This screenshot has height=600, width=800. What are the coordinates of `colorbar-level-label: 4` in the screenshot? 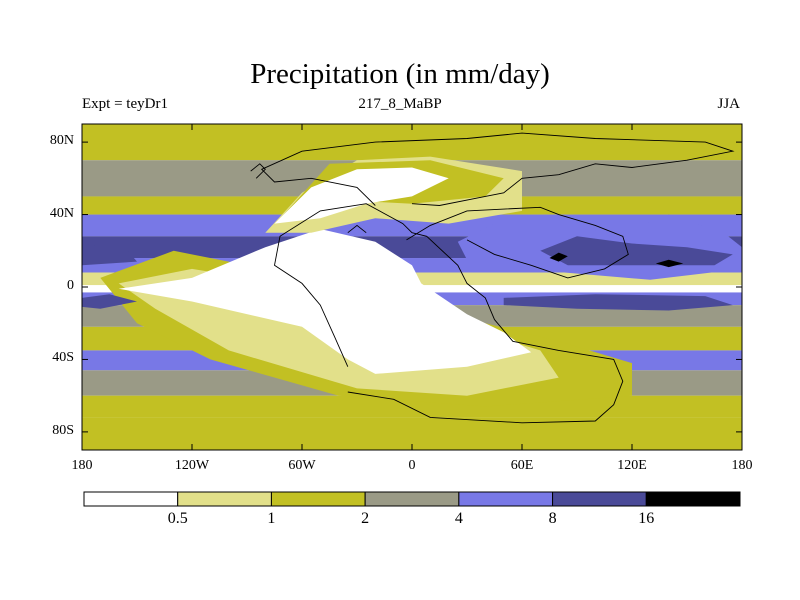 It's located at (458, 518).